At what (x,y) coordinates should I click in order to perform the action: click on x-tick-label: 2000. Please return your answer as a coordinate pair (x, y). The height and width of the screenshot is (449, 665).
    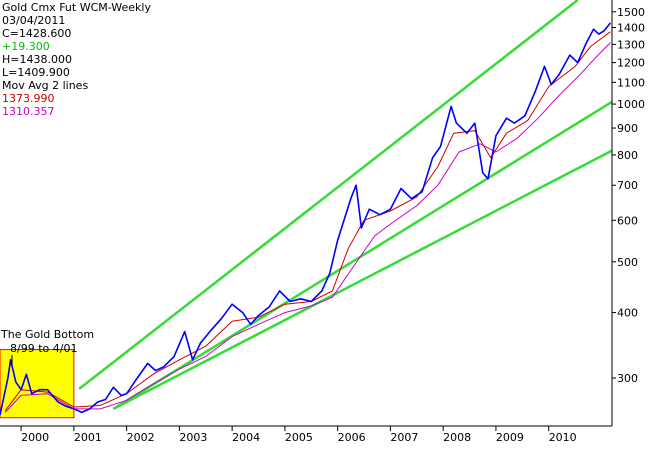
    Looking at the image, I should click on (35, 437).